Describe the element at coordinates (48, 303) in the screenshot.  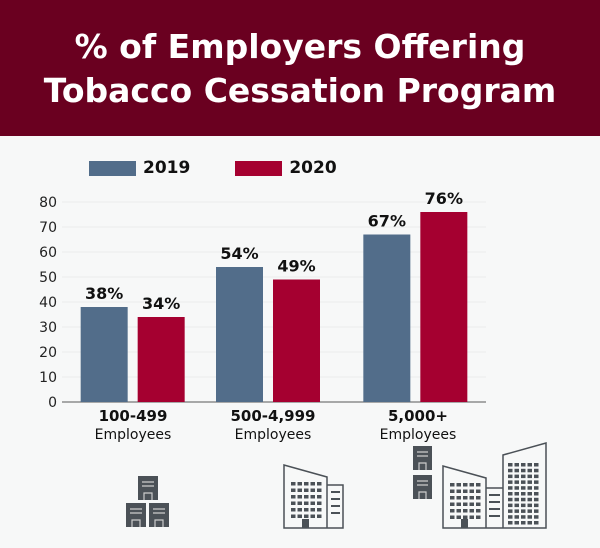
I see `y-tick-label: 40` at that location.